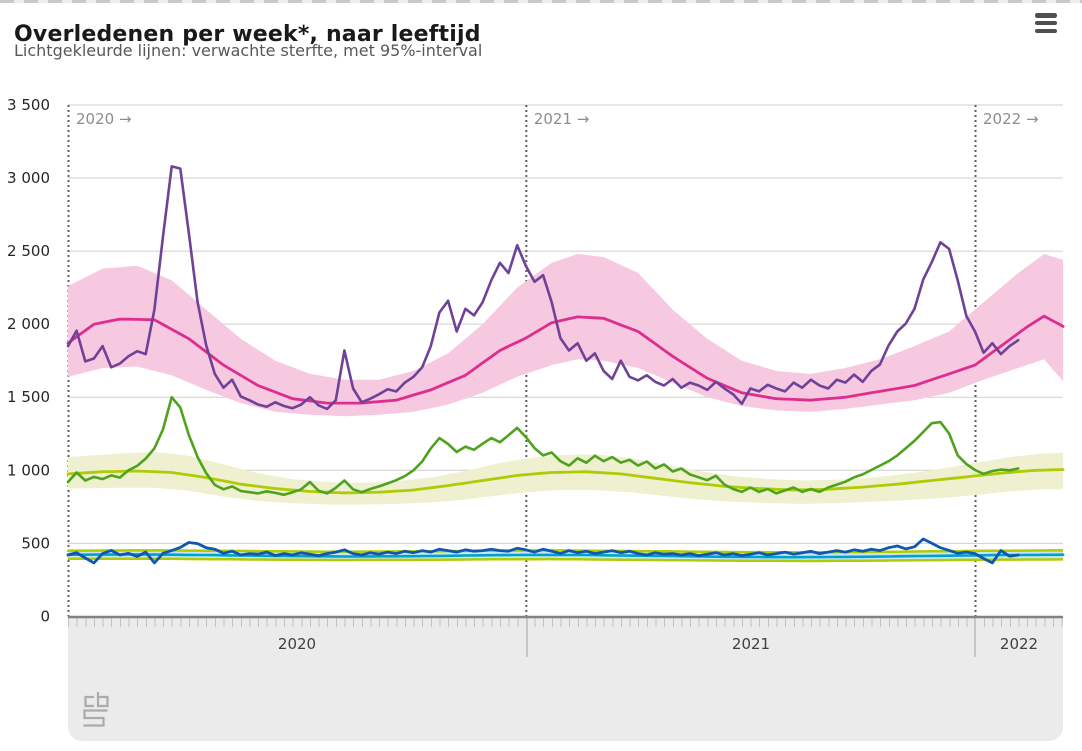 The height and width of the screenshot is (751, 1082). What do you see at coordinates (247, 34) in the screenshot?
I see `page-title: Overledenen per week*, naar leeftijd` at bounding box center [247, 34].